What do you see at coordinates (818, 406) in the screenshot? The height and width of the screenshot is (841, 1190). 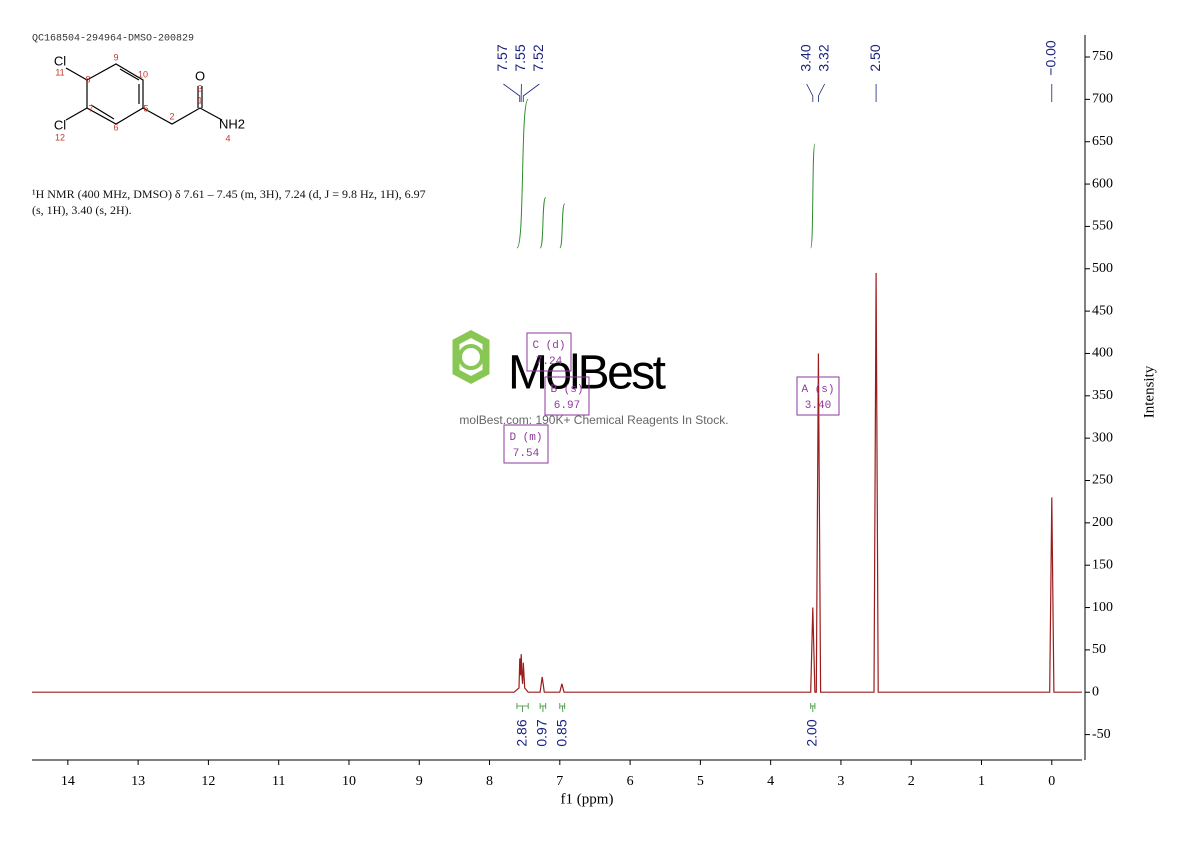 I see `multiplet-shift: 3.40` at bounding box center [818, 406].